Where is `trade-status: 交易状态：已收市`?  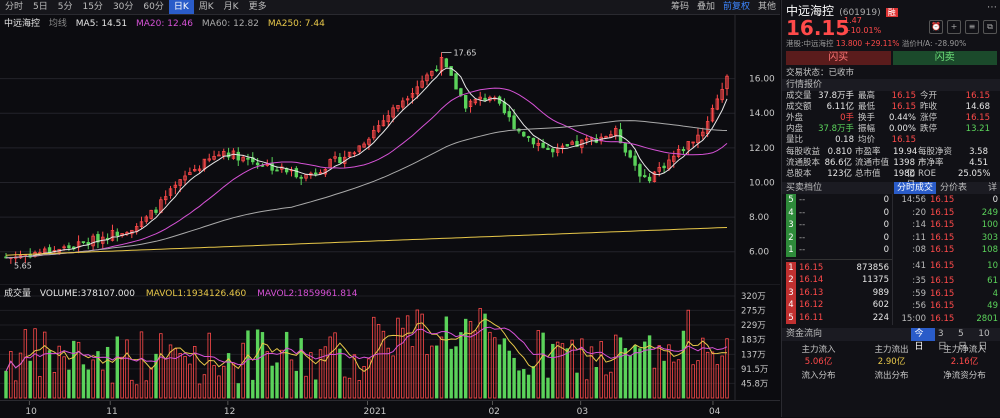 trade-status: 交易状态：已收市 is located at coordinates (820, 73).